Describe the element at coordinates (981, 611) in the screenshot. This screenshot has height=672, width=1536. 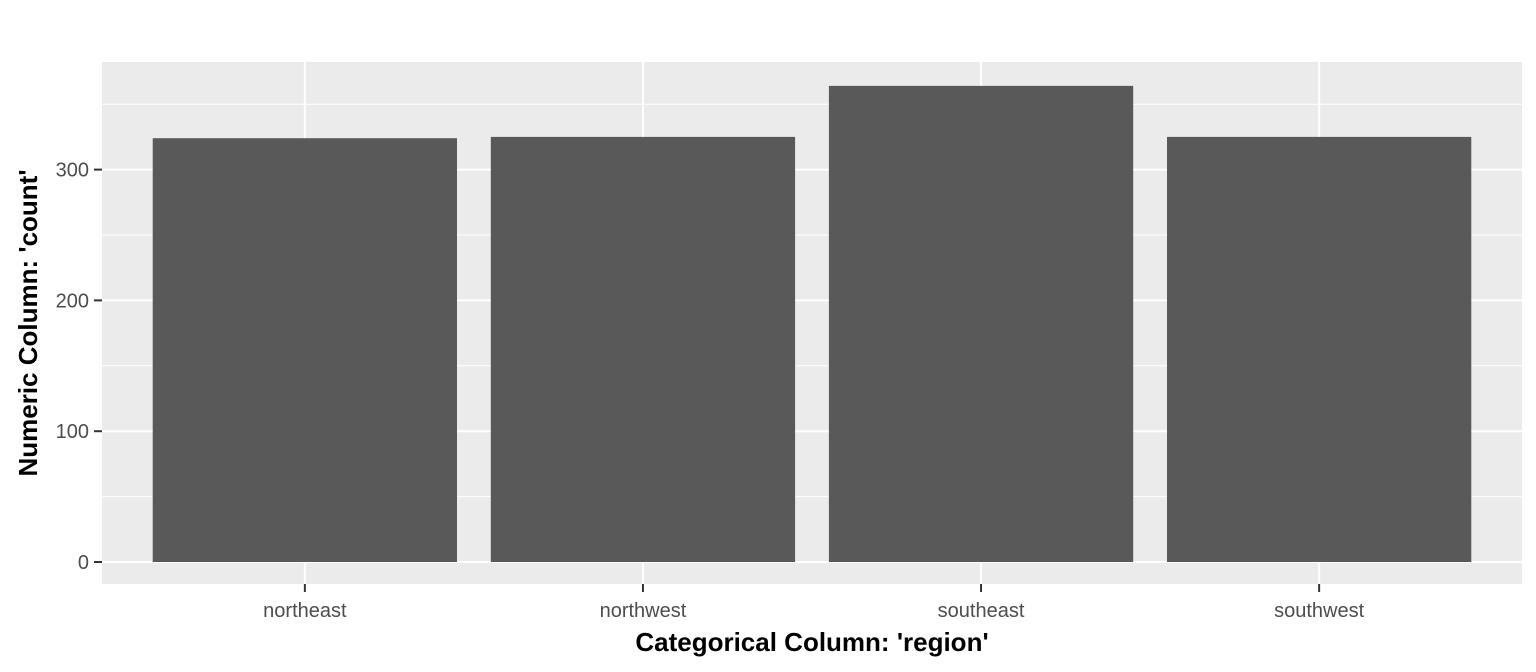
I see `x-tick-label: southeast` at that location.